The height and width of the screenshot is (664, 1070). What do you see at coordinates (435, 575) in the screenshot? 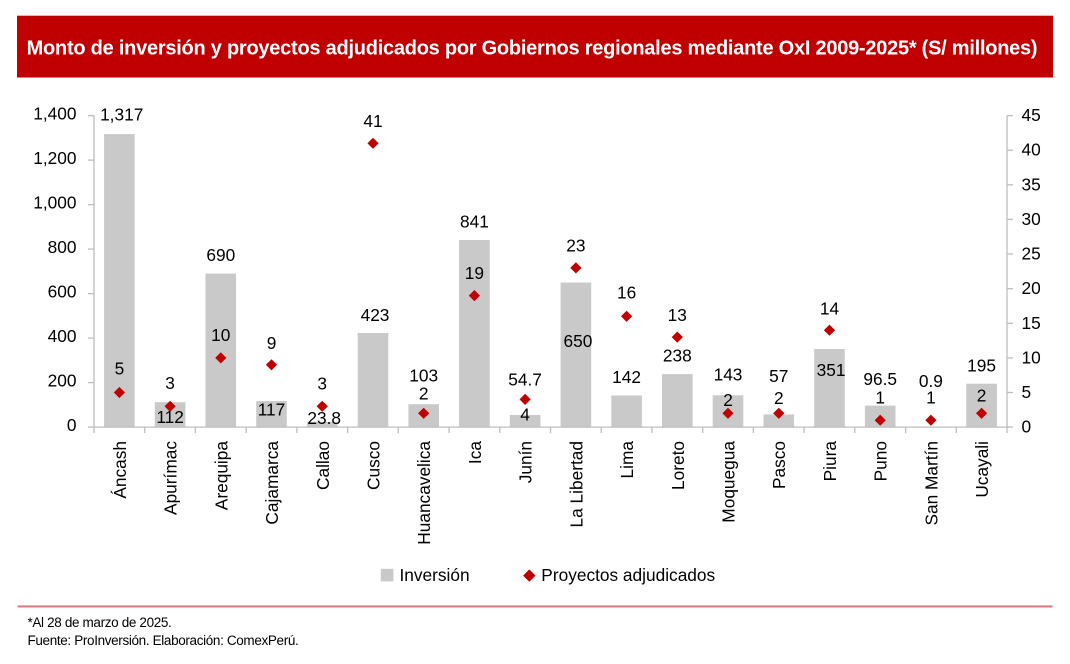
I see `svg-text: Inversión` at bounding box center [435, 575].